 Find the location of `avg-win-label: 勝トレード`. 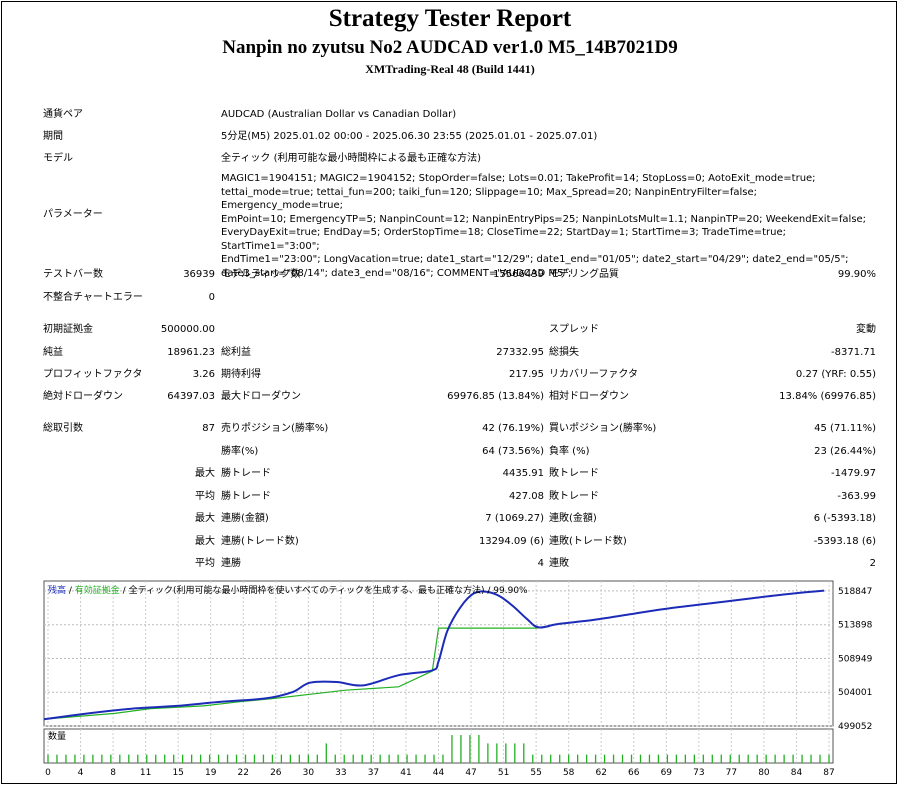

avg-win-label: 勝トレード is located at coordinates (246, 496).